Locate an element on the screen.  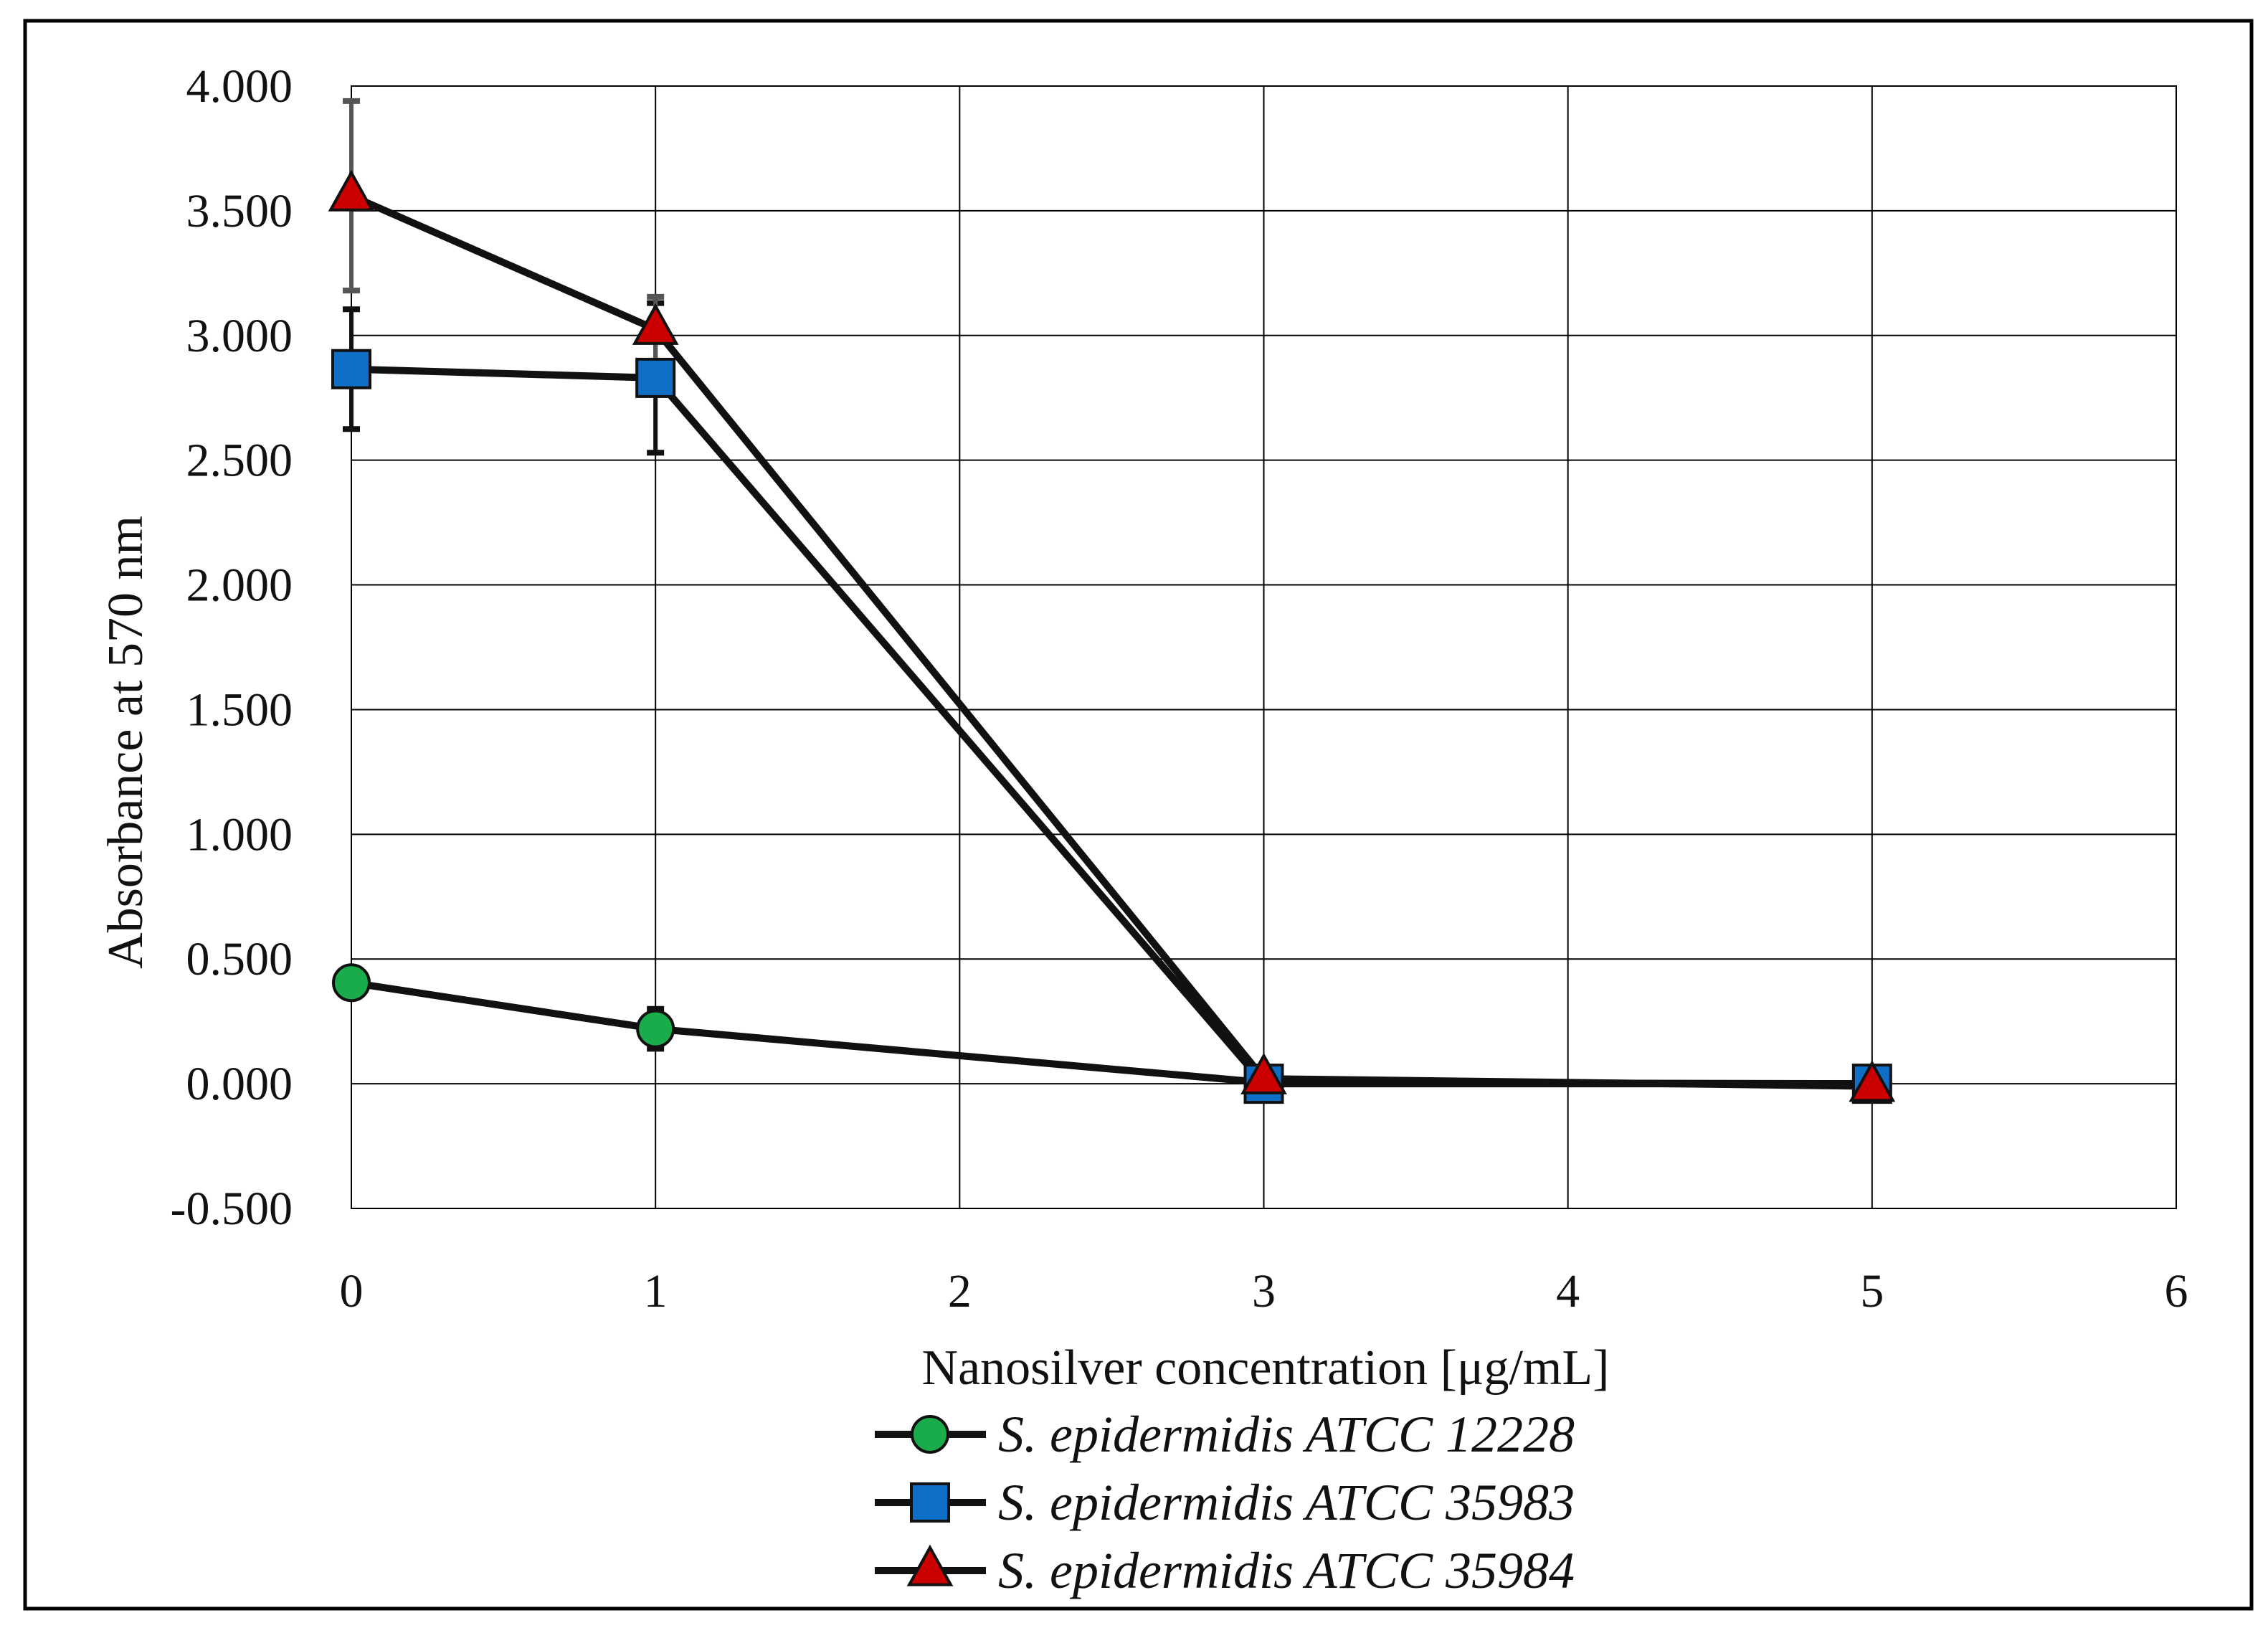
y-tick-label: 2.000 is located at coordinates (239, 585).